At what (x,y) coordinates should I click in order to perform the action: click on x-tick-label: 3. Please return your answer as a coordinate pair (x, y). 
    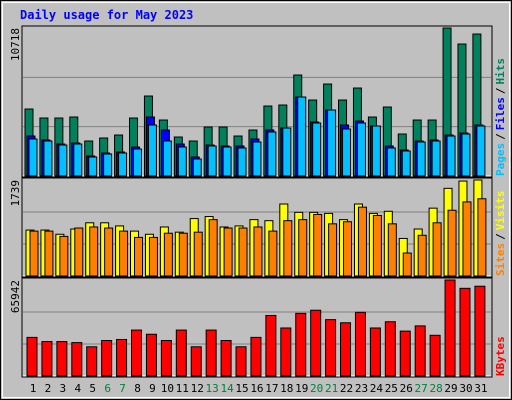
    Looking at the image, I should click on (63, 388).